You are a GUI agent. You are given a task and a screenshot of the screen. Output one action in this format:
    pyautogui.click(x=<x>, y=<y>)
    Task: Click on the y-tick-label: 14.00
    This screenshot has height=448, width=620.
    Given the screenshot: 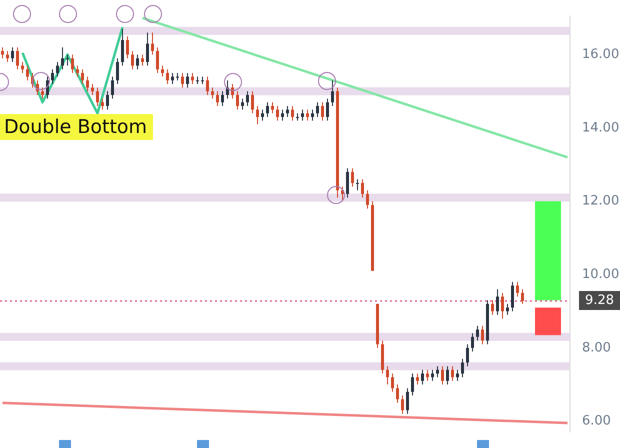 What is the action you would take?
    pyautogui.click(x=601, y=128)
    